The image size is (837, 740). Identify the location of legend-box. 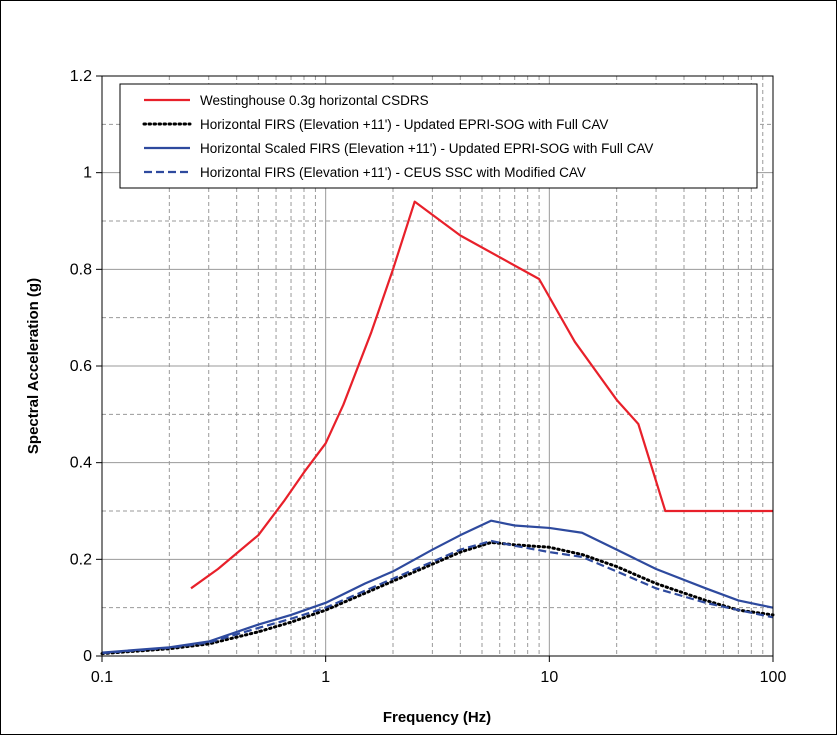
(438, 136).